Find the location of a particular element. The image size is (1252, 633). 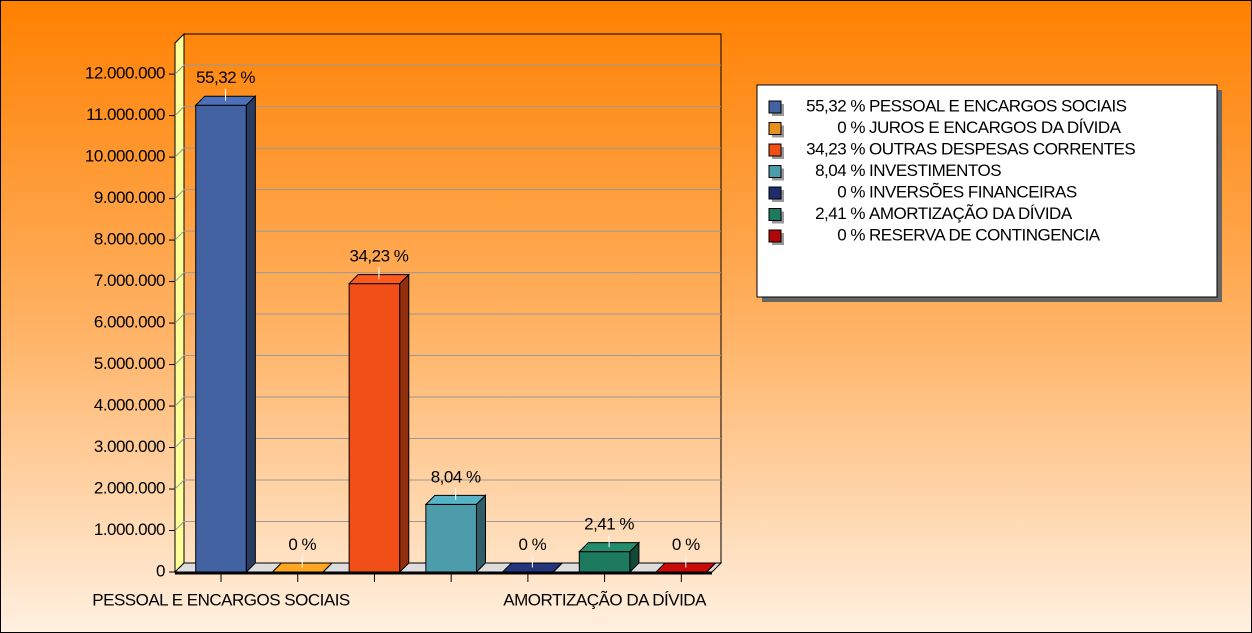

y-tick-label: 4.000.000 is located at coordinates (129, 405).